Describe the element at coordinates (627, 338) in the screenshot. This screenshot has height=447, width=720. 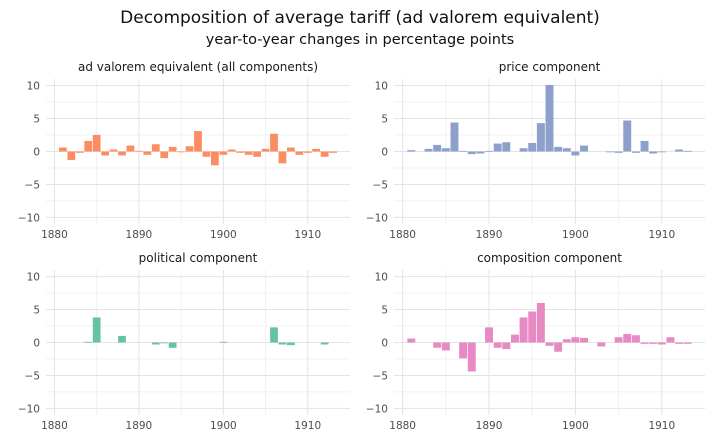
I see `bar-1906` at that location.